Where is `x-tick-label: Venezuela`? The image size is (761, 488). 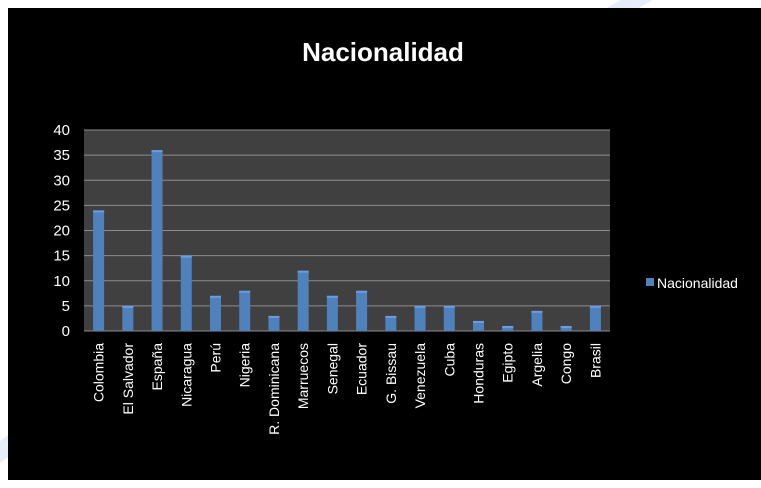
x-tick-label: Venezuela is located at coordinates (420, 376).